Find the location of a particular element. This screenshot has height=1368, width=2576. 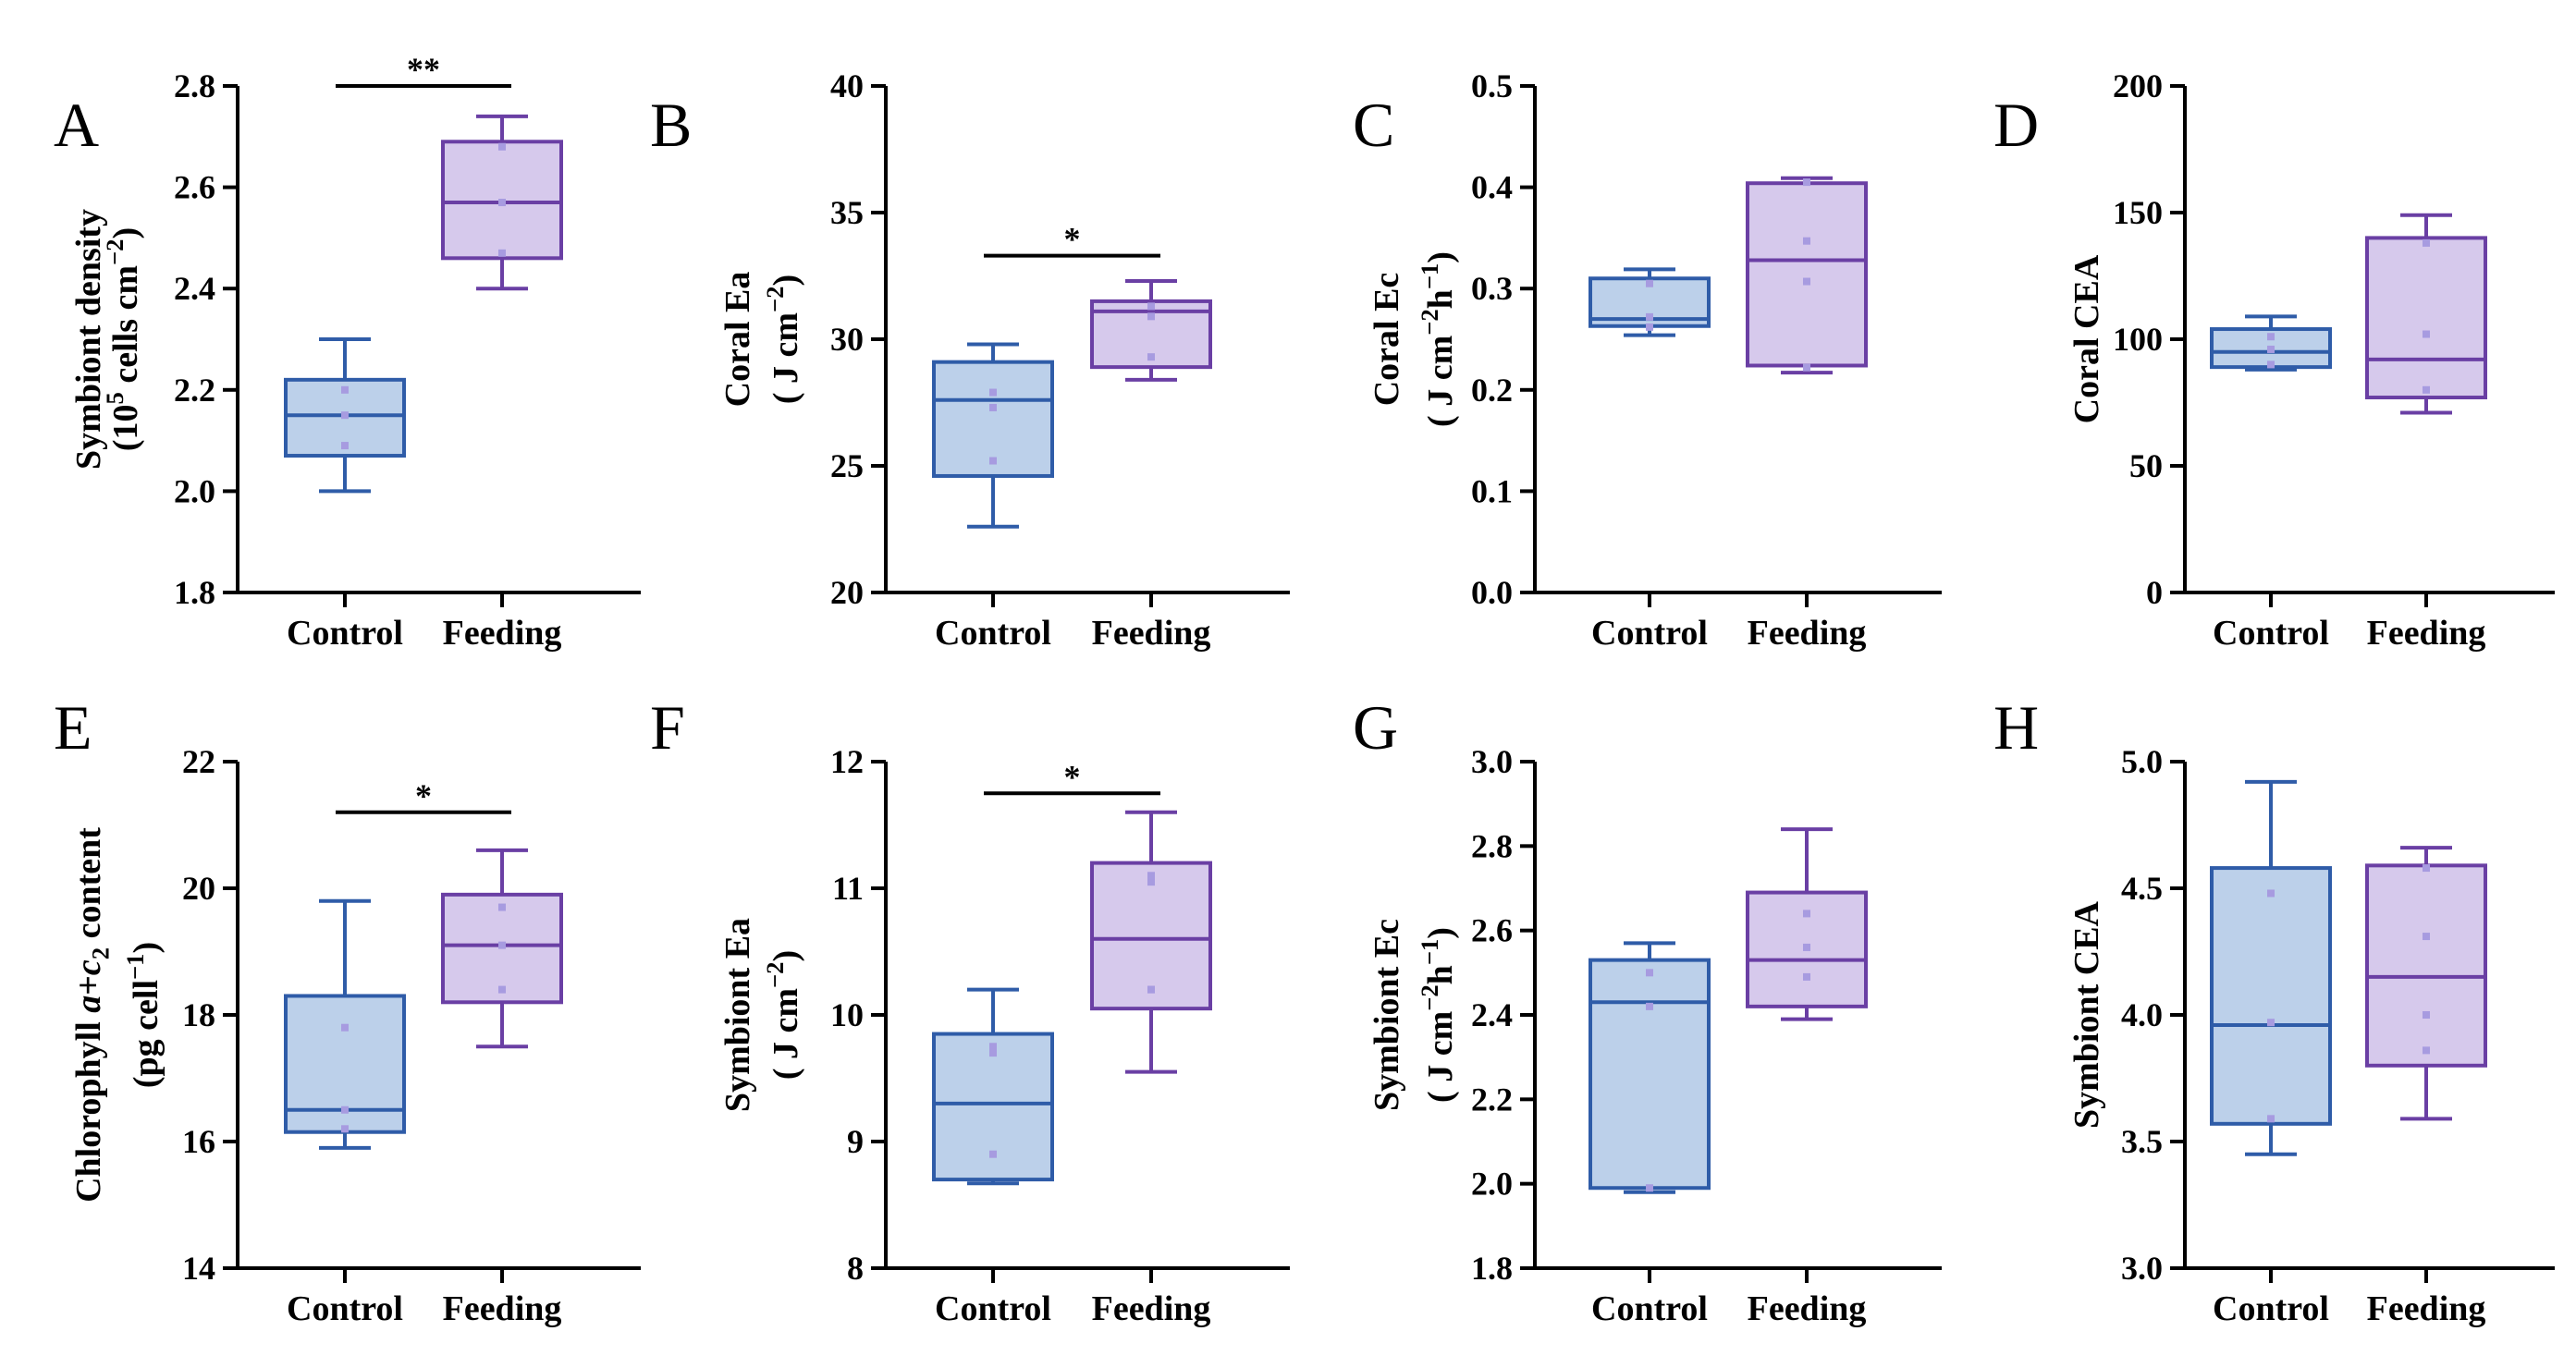

y-tick-label: 2.6 is located at coordinates (1492, 931).